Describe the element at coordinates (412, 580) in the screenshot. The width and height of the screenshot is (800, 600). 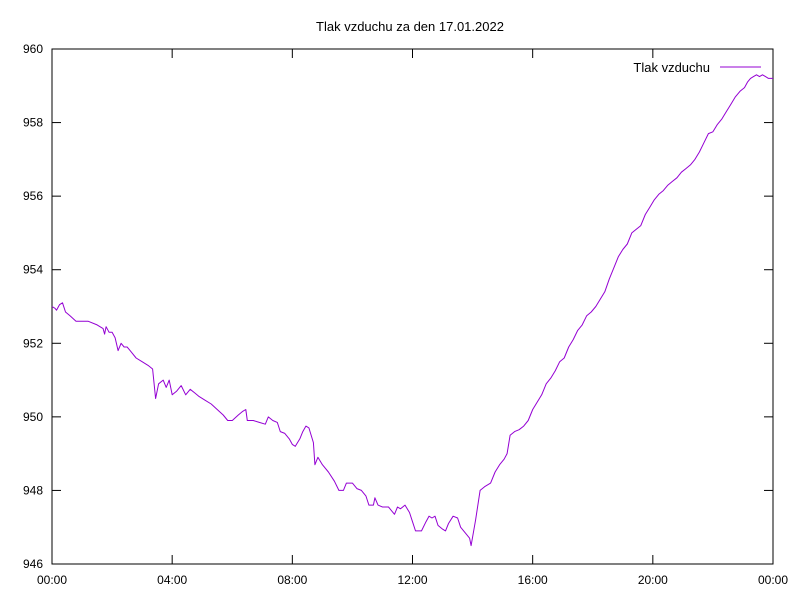
I see `x-tick-label: 12:00` at that location.